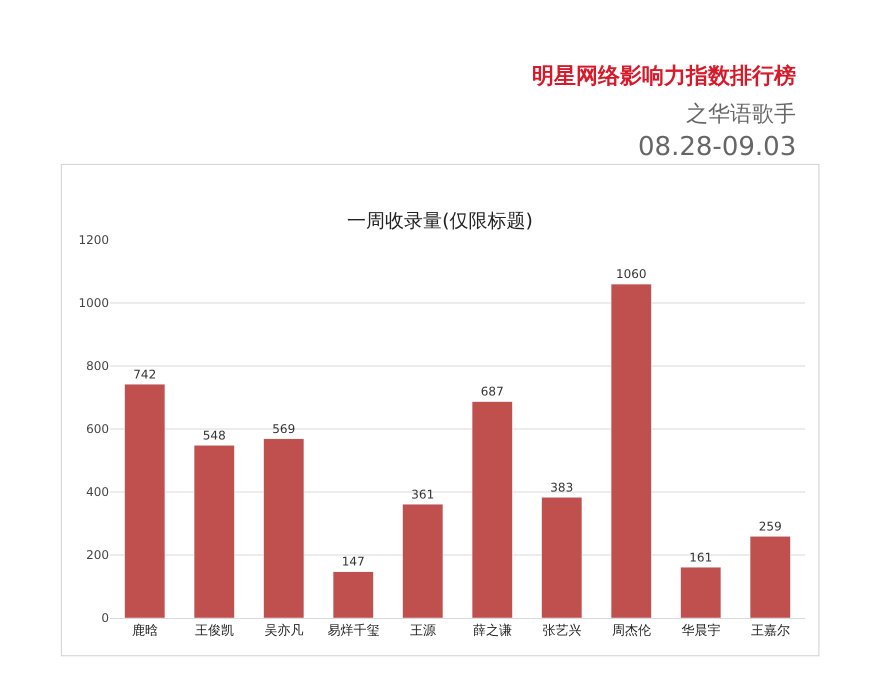  I want to click on y-tick-label: 1000, so click(93, 303).